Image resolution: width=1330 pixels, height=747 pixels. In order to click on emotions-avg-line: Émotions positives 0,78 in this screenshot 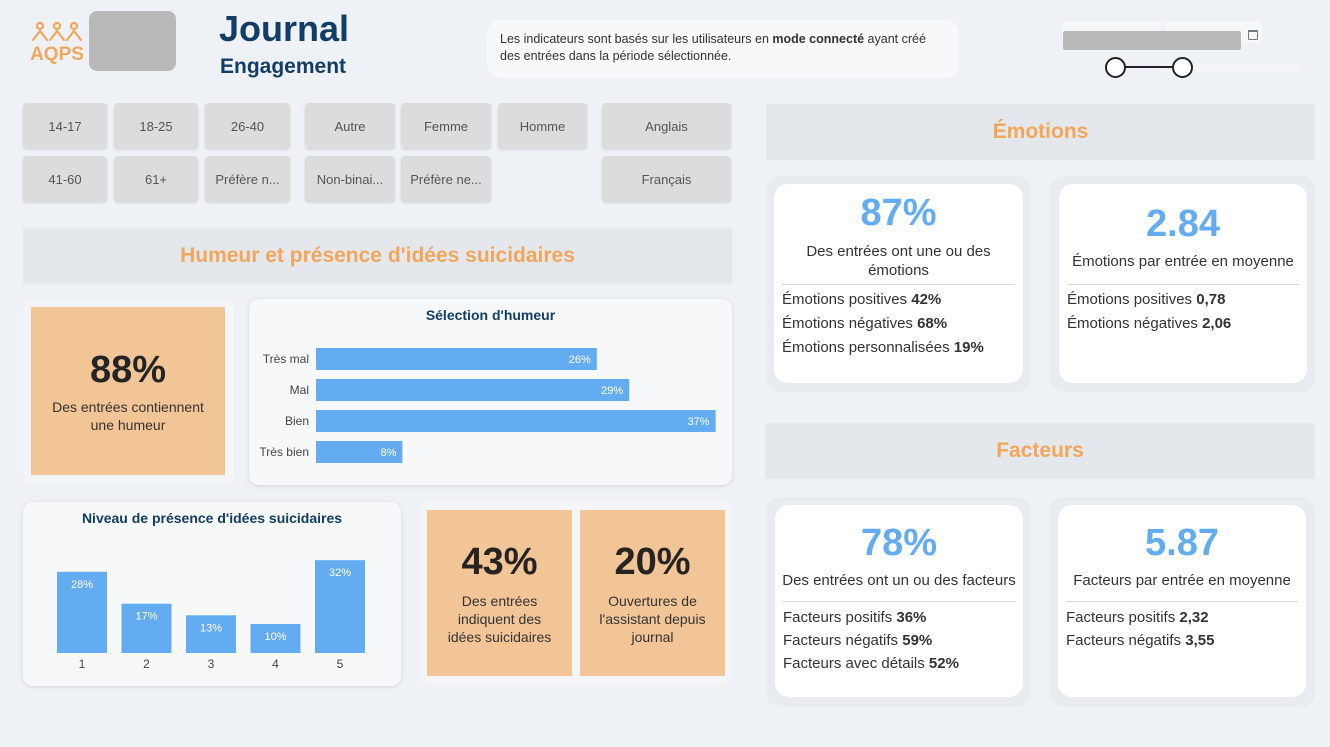, I will do `click(1146, 299)`.